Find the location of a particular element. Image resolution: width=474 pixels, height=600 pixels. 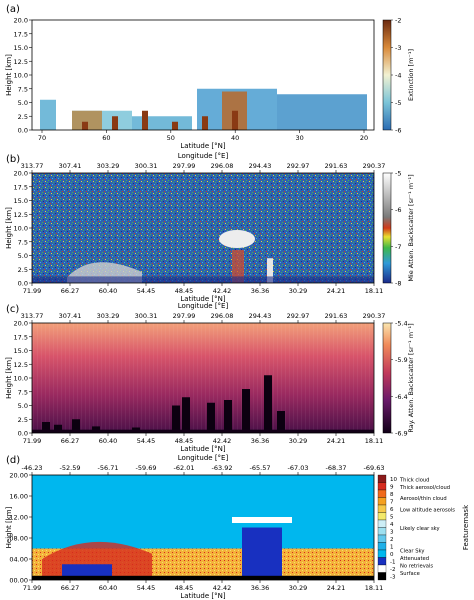

top-tick-label: 297.99 is located at coordinates (184, 316).